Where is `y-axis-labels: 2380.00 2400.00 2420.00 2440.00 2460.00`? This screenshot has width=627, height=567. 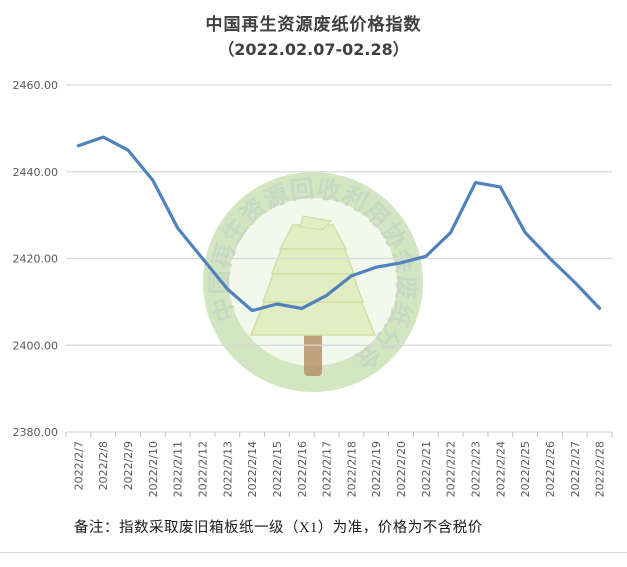 y-axis-labels: 2380.00 2400.00 2420.00 2440.00 2460.00 is located at coordinates (36, 259).